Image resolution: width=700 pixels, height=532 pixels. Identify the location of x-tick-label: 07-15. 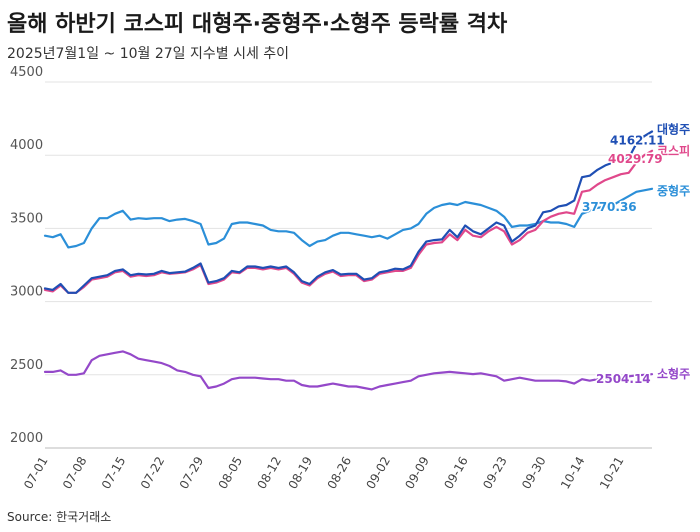
(114, 472).